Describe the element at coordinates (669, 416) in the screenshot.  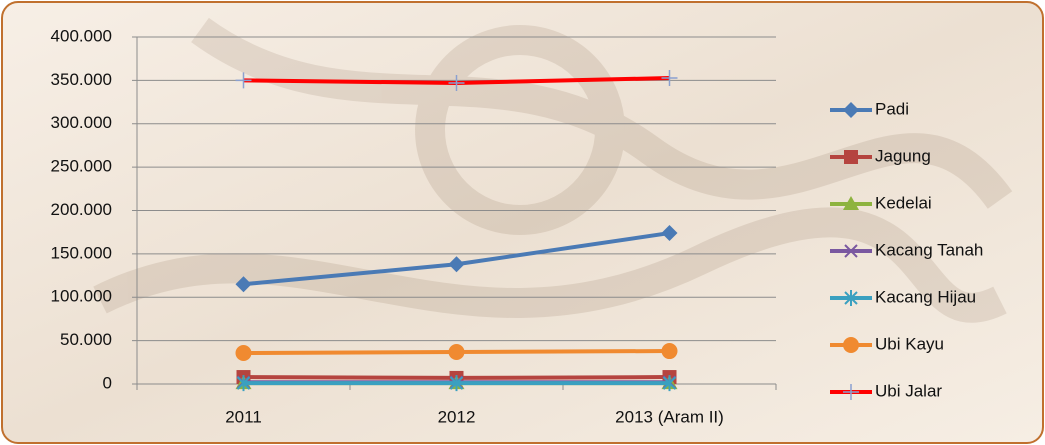
I see `x-tick-label: 2013 (Aram II)` at that location.